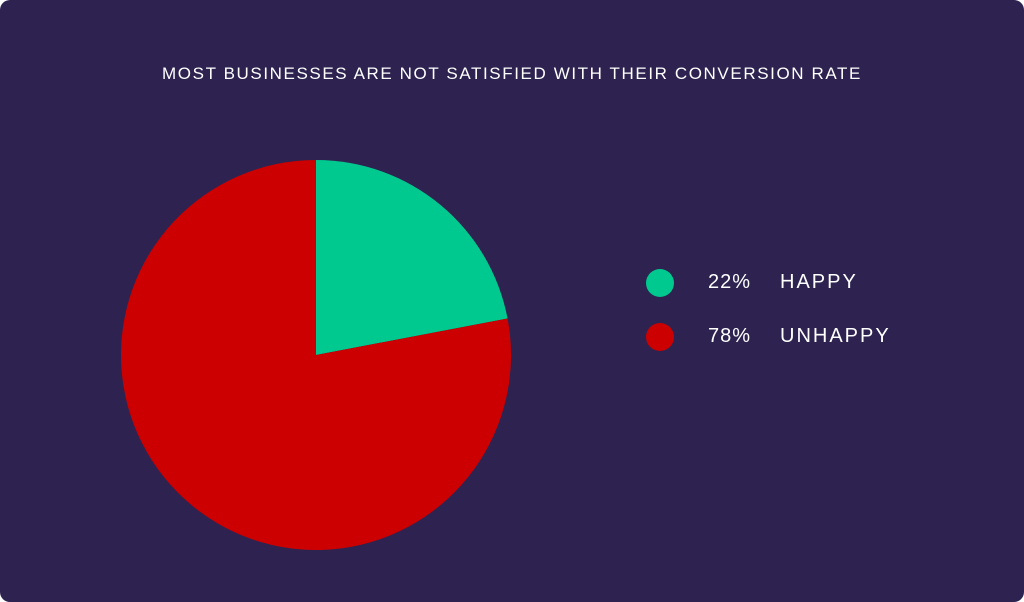  I want to click on legend-value-unhappy: 78%, so click(730, 336).